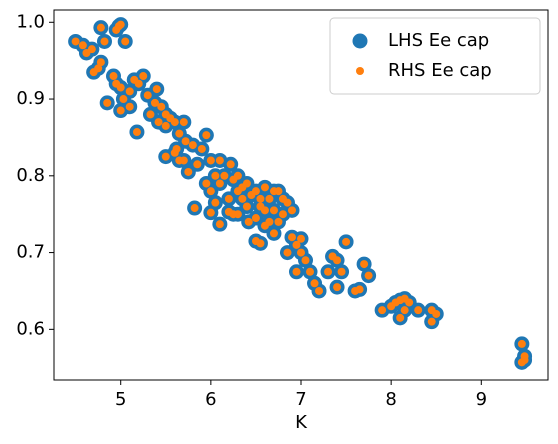  Describe the element at coordinates (440, 70) in the screenshot. I see `legend-label: RHS Ee cap` at that location.